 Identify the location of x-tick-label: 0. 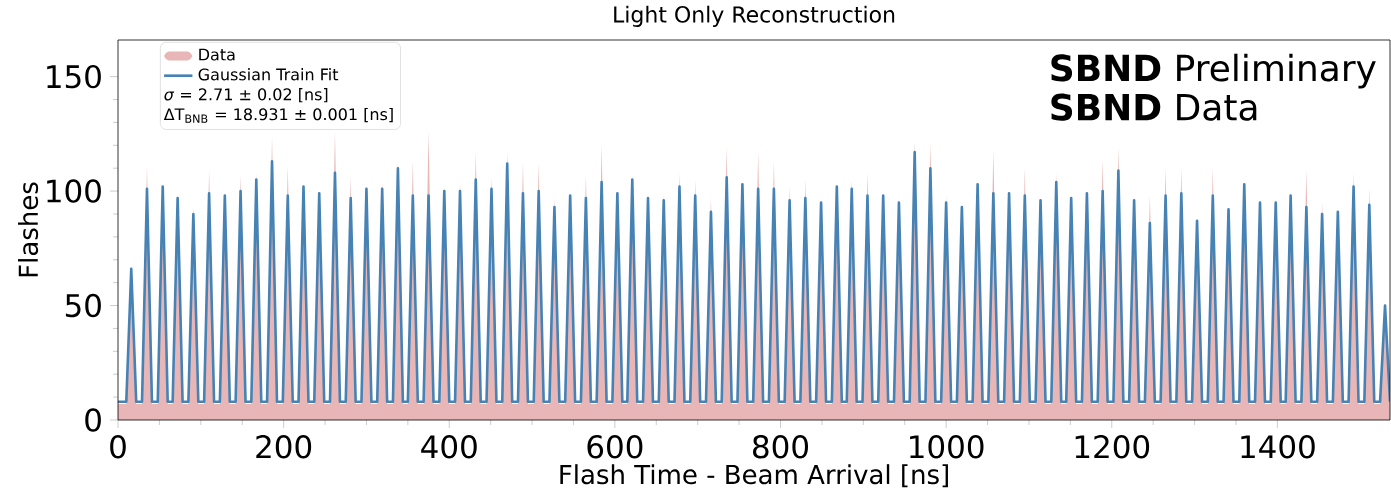
(118, 447).